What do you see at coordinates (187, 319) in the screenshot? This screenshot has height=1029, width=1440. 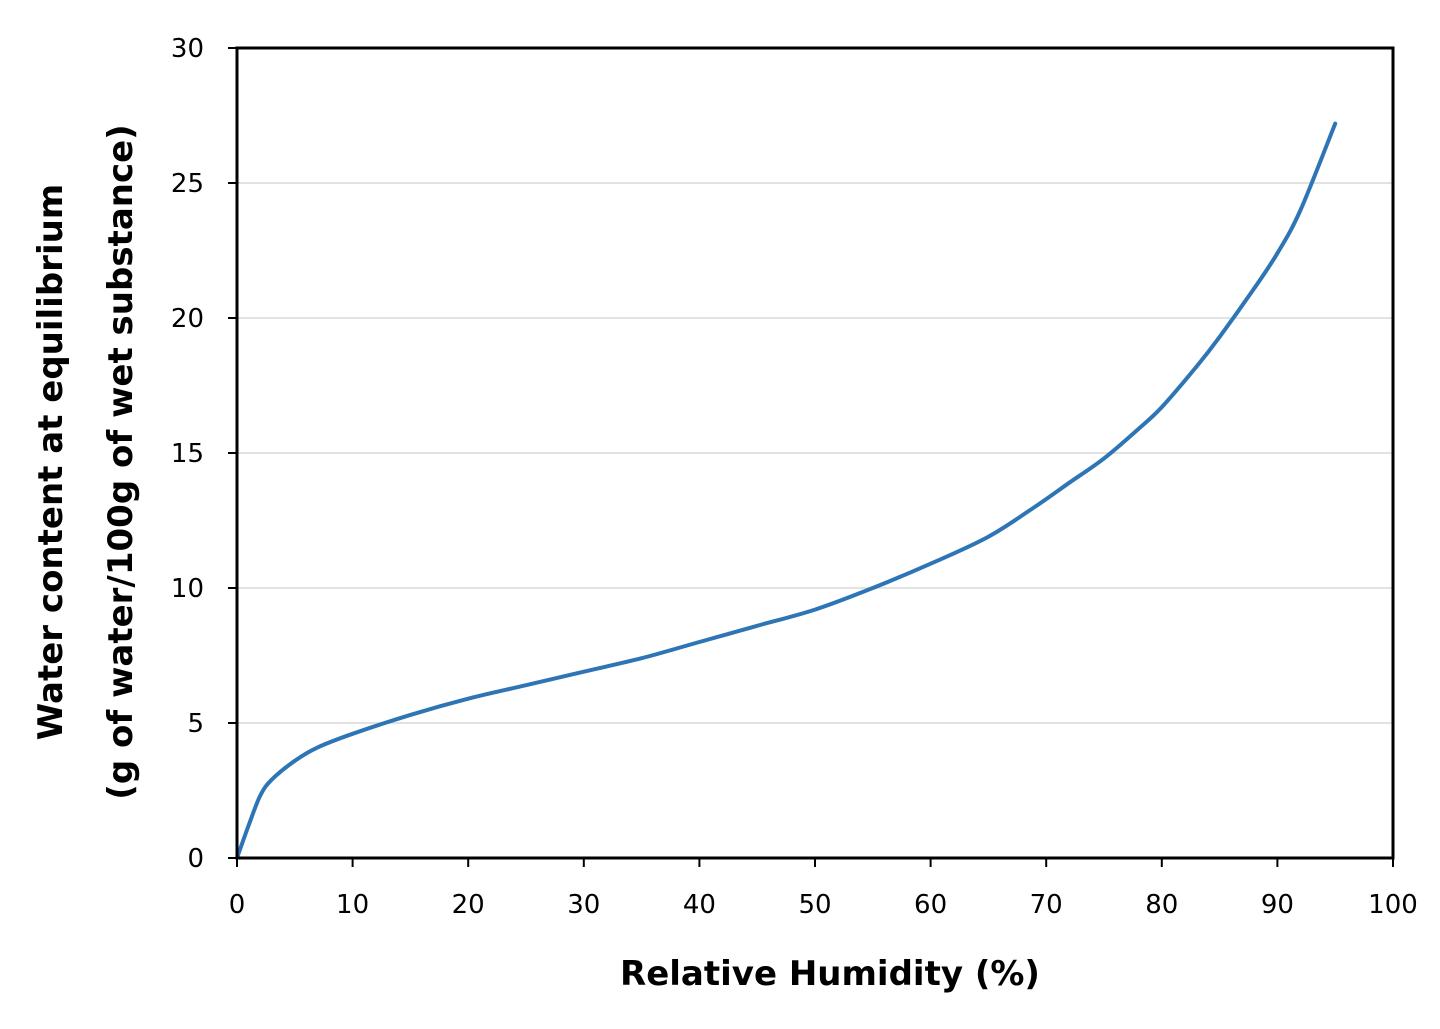 I see `y-tick-label: 20` at bounding box center [187, 319].